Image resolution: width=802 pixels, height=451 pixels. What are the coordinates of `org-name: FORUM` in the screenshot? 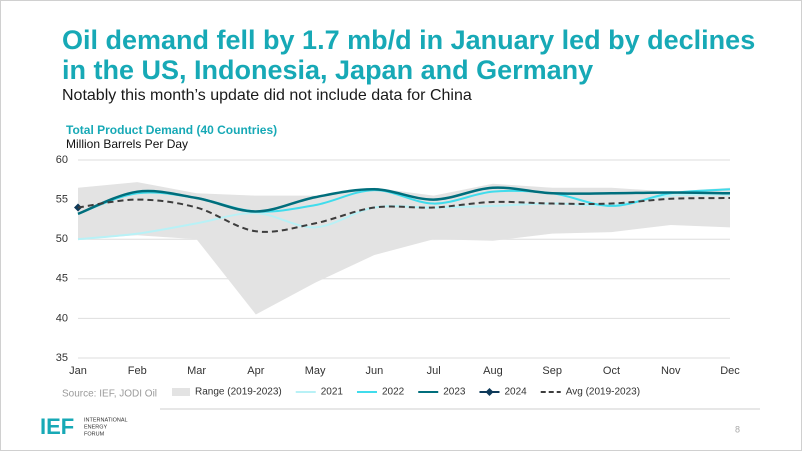 It's located at (94, 434).